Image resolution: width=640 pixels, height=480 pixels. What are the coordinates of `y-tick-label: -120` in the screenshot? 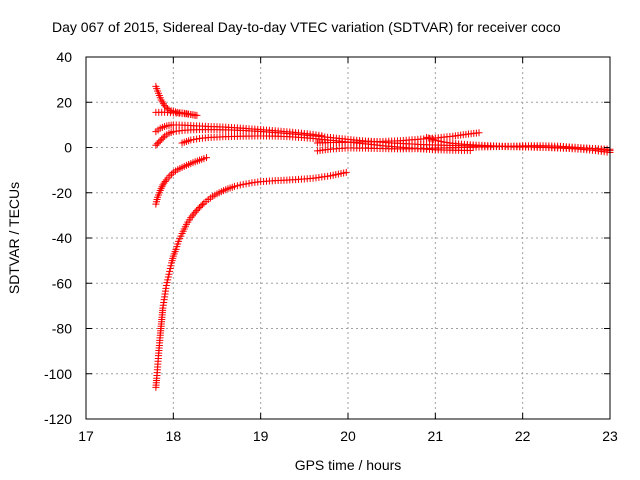 It's located at (58, 419).